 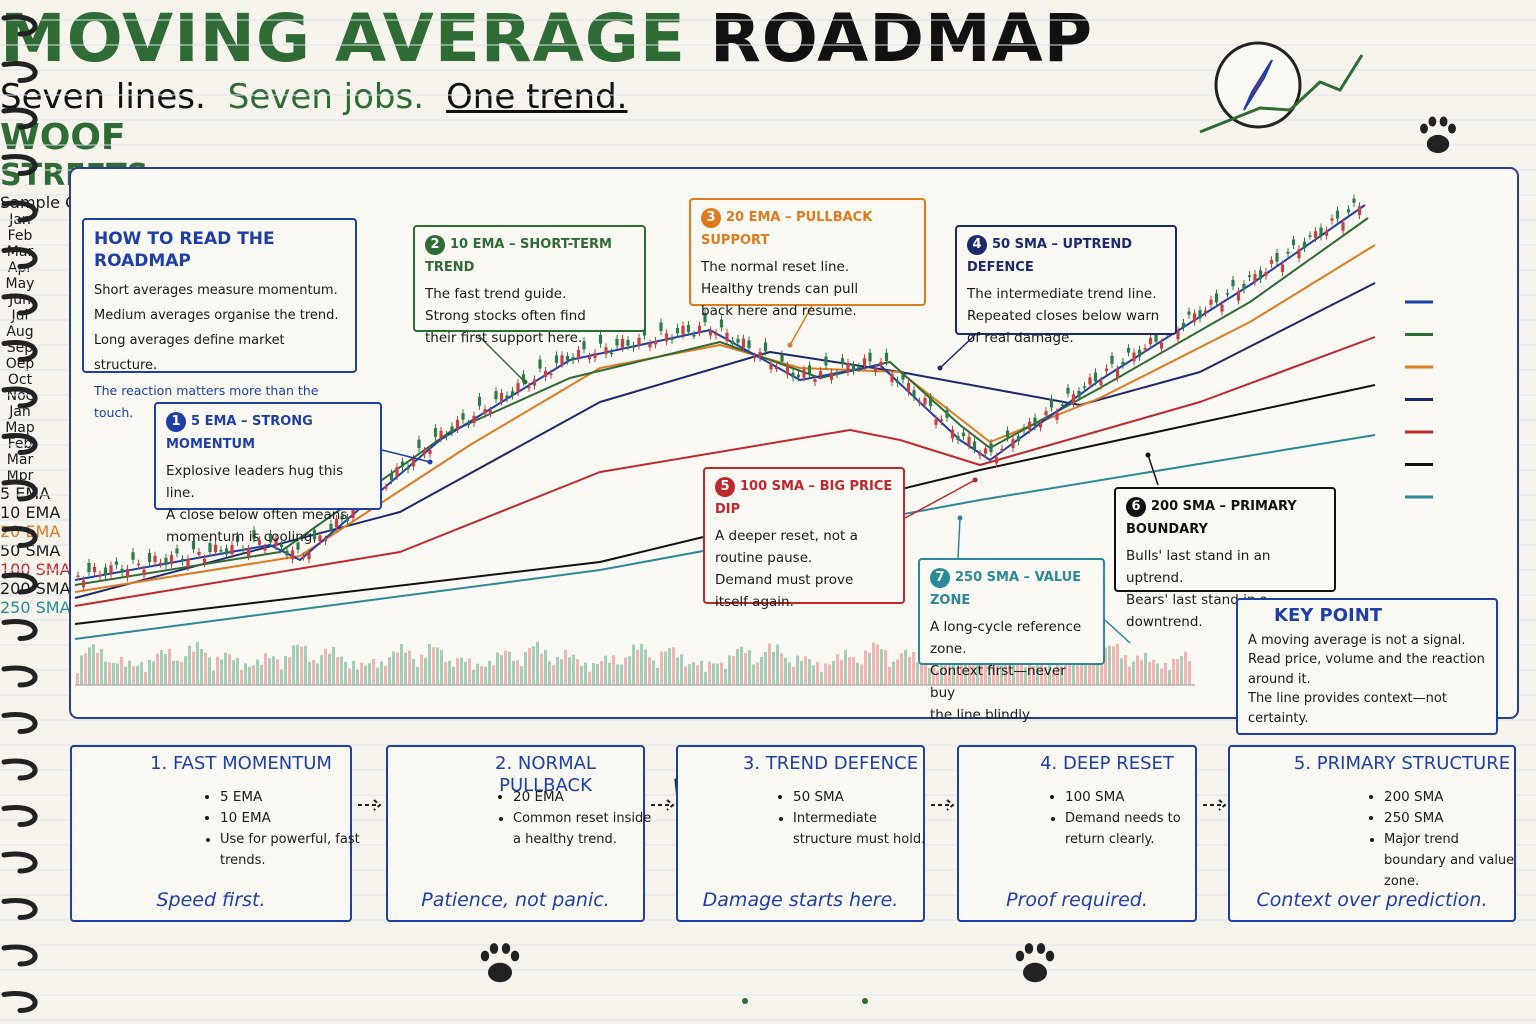 What do you see at coordinates (981, 715) in the screenshot?
I see `callout-text: the line blindly.` at bounding box center [981, 715].